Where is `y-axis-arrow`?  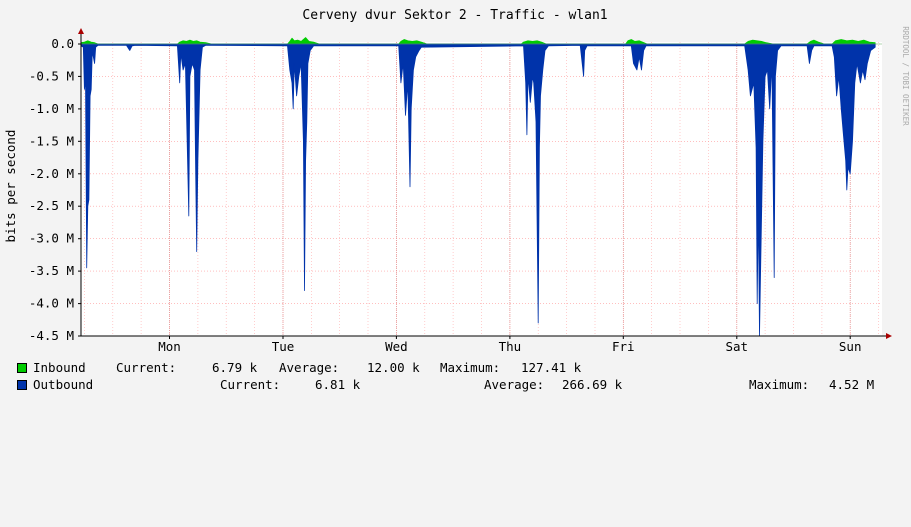
y-axis-arrow is located at coordinates (81, 31).